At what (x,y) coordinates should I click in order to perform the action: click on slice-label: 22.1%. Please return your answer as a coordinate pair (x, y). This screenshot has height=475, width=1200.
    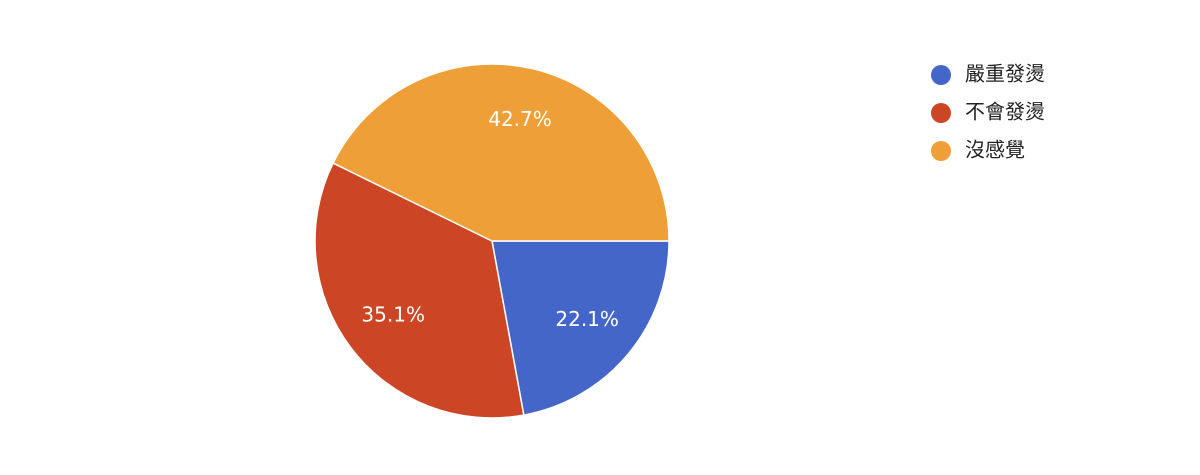
    Looking at the image, I should click on (587, 319).